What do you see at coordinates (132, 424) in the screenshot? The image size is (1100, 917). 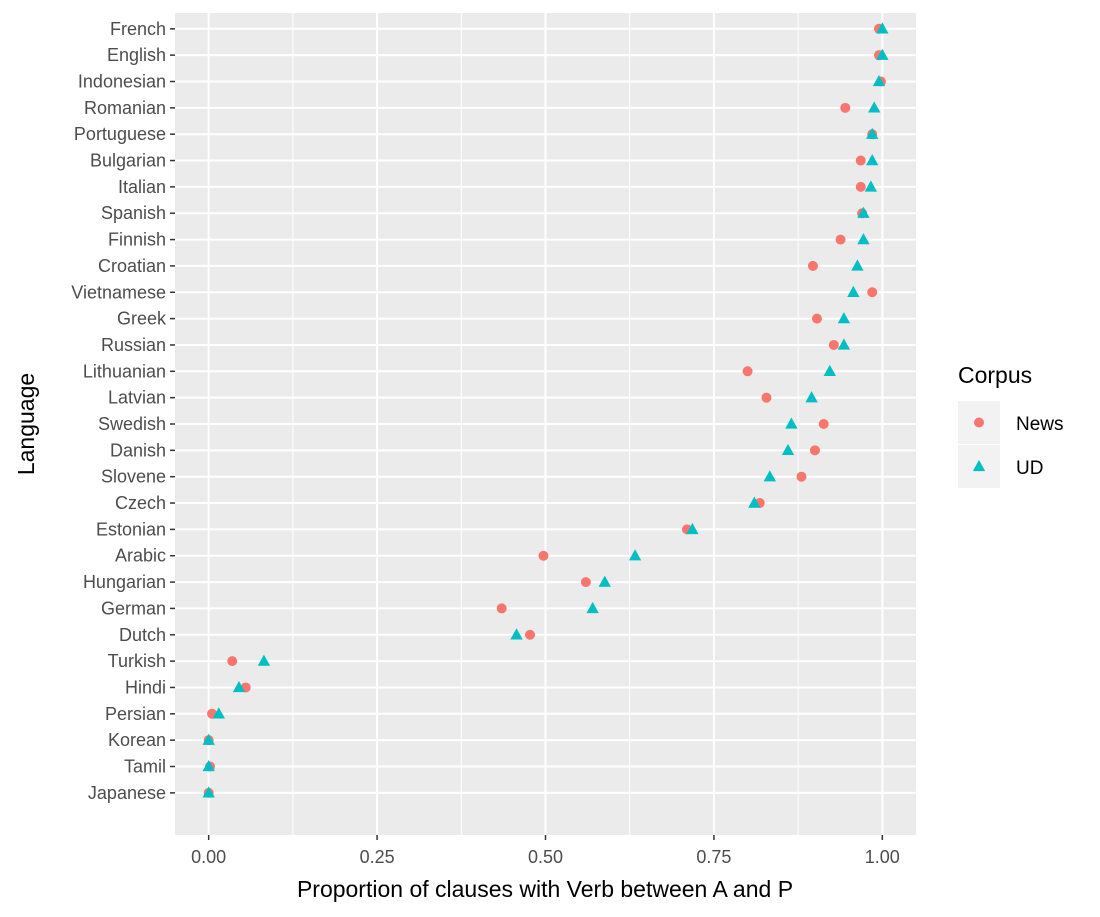 I see `y-tick-label: Swedish` at bounding box center [132, 424].